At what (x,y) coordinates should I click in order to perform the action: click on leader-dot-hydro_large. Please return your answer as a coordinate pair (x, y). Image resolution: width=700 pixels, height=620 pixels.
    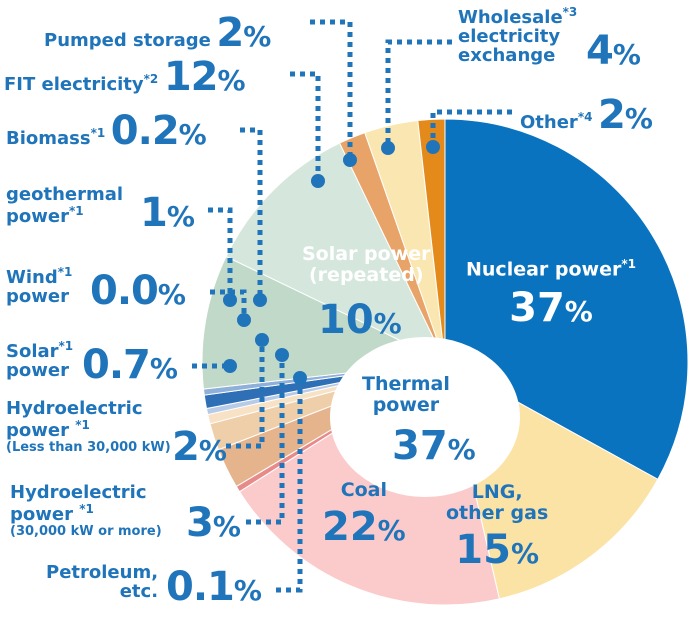
    Looking at the image, I should click on (282, 355).